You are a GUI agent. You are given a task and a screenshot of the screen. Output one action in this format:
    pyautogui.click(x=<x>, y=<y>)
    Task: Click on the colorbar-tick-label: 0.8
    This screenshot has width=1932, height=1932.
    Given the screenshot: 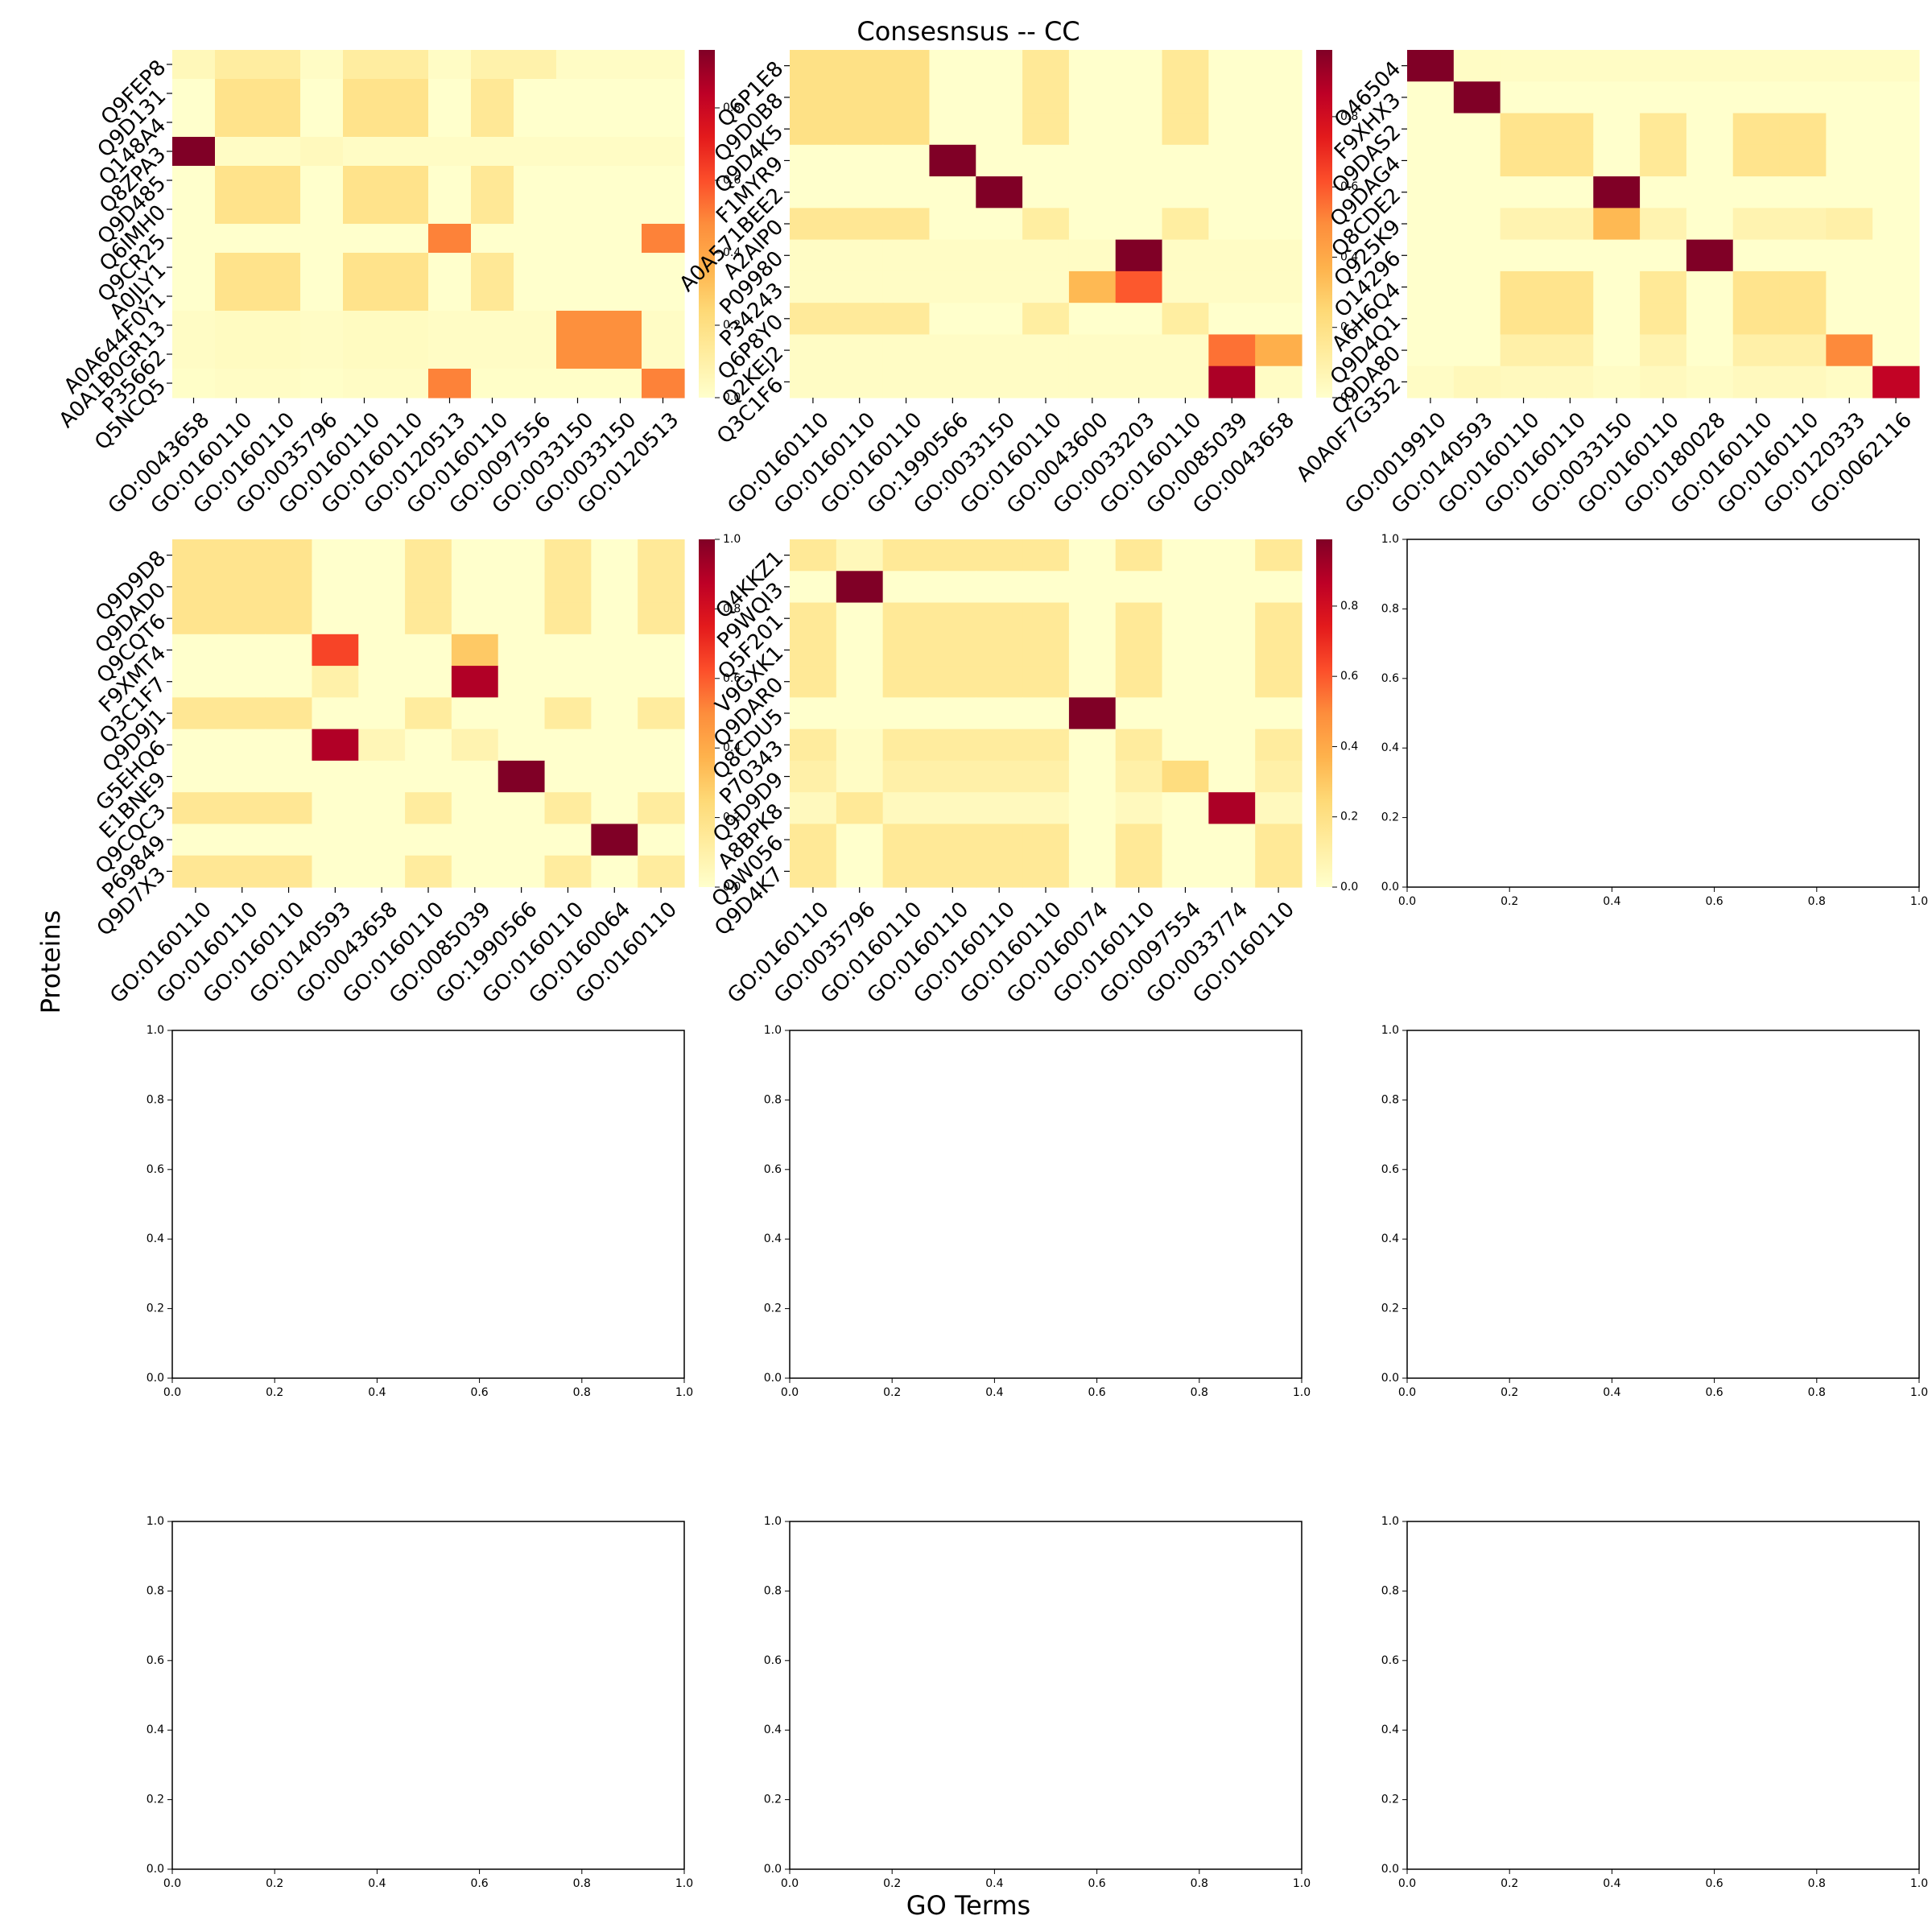 What is the action you would take?
    pyautogui.click(x=732, y=608)
    